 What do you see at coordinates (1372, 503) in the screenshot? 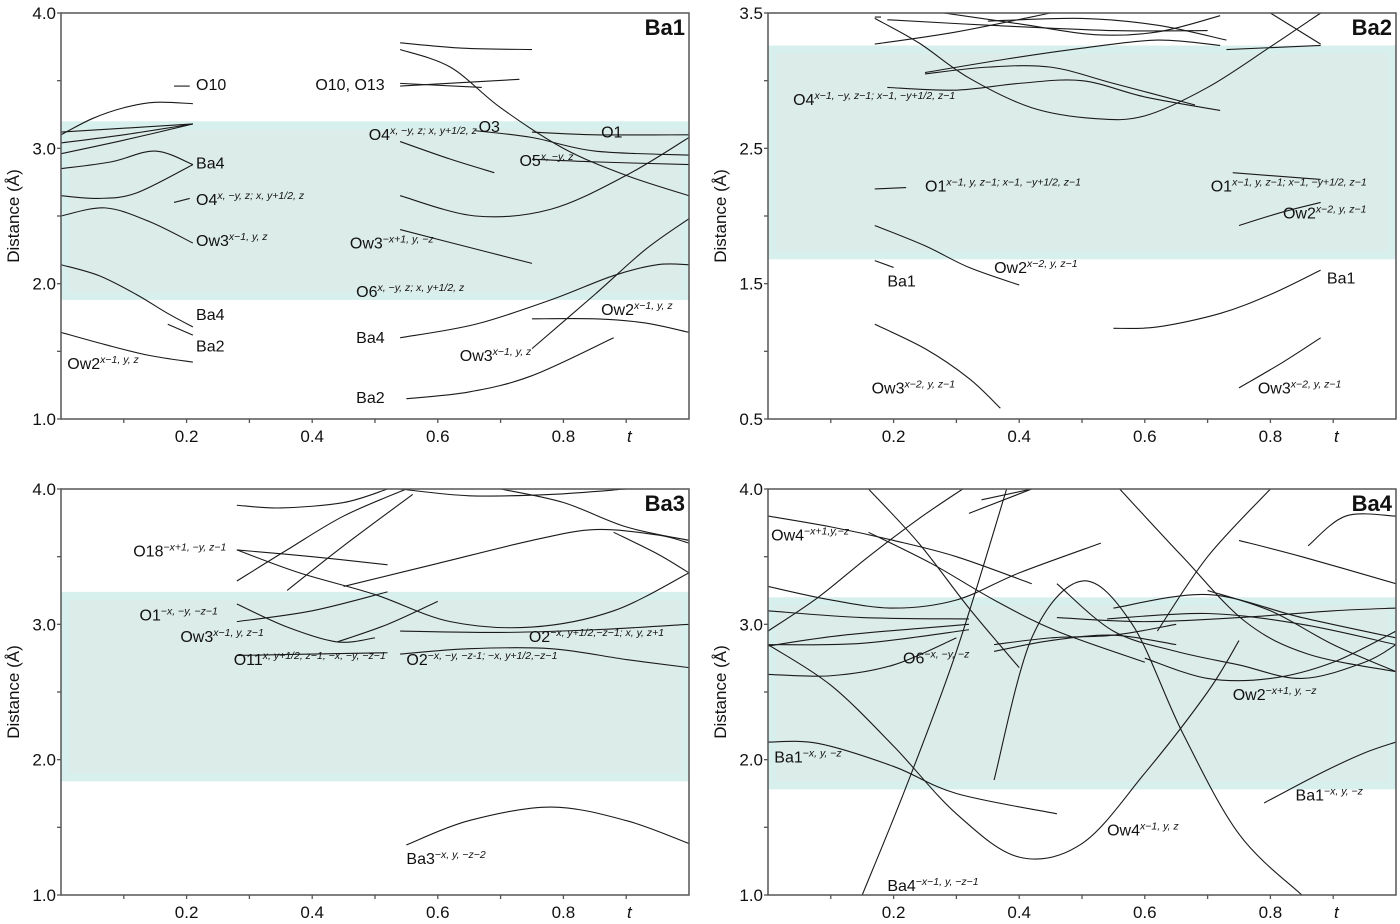
I see `panel-title: Ba4` at bounding box center [1372, 503].